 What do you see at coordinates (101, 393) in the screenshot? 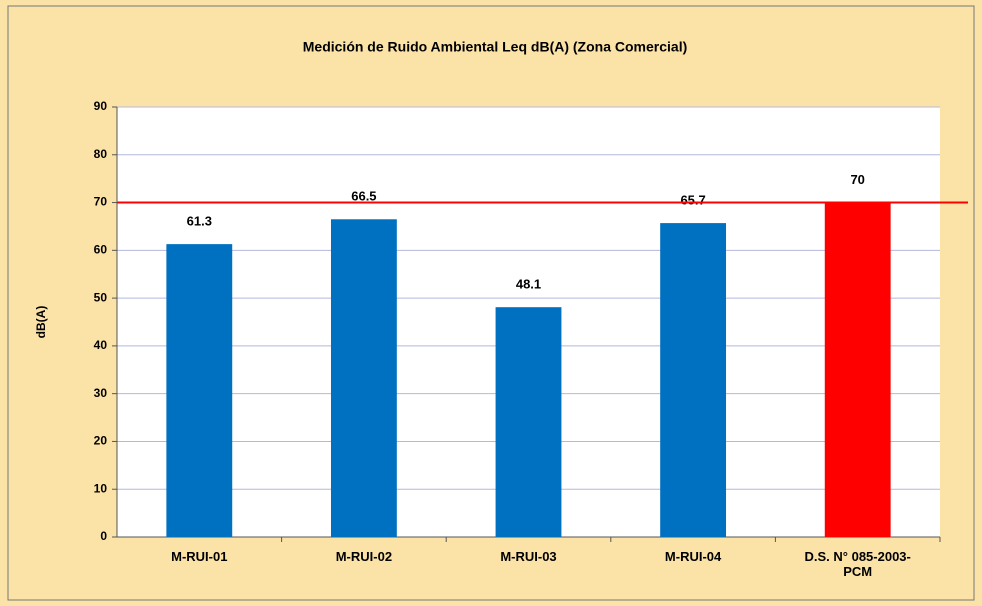
I see `y-tick-label: 30` at bounding box center [101, 393].